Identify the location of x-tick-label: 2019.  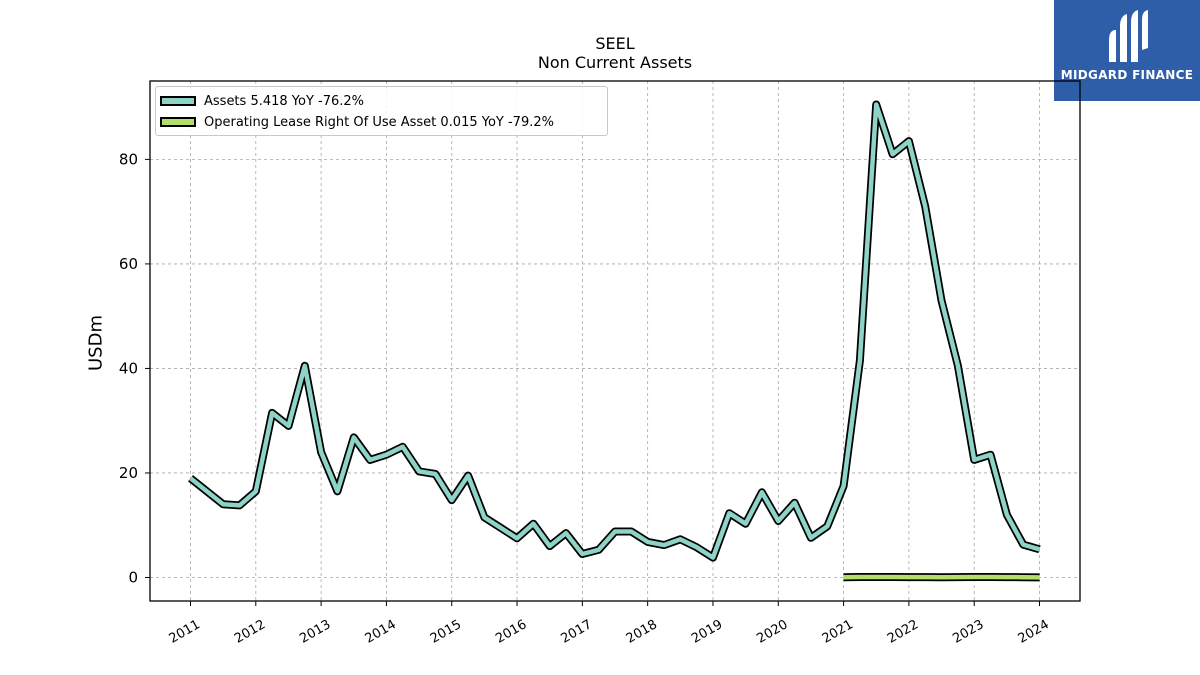
(707, 632).